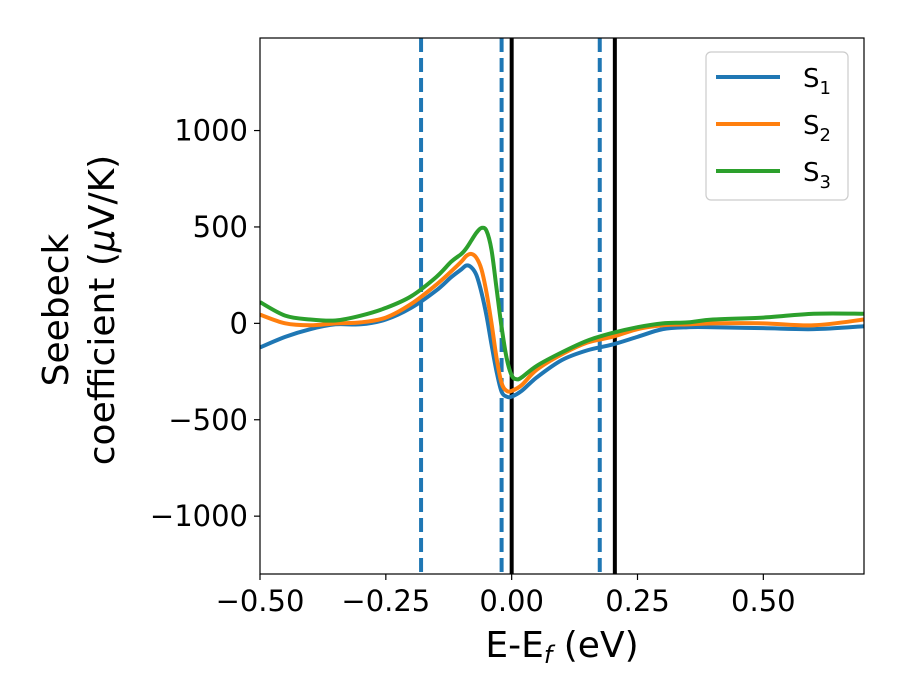  I want to click on series-line-s1, so click(562, 331).